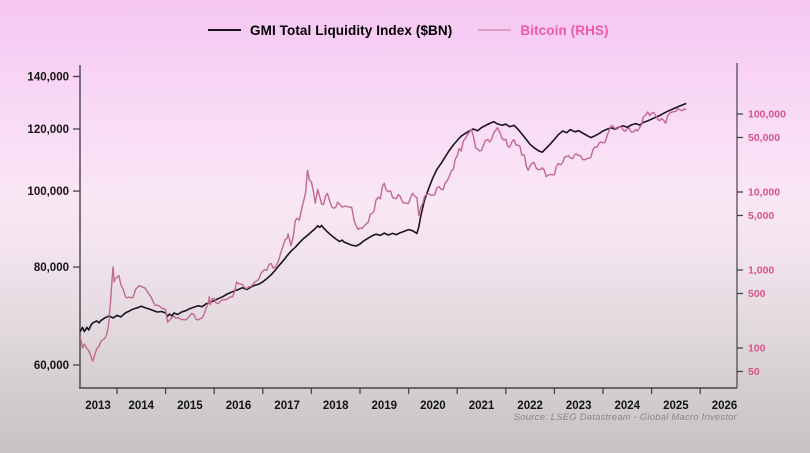 The height and width of the screenshot is (453, 810). I want to click on right-axis-tick-label: 1,000, so click(761, 271).